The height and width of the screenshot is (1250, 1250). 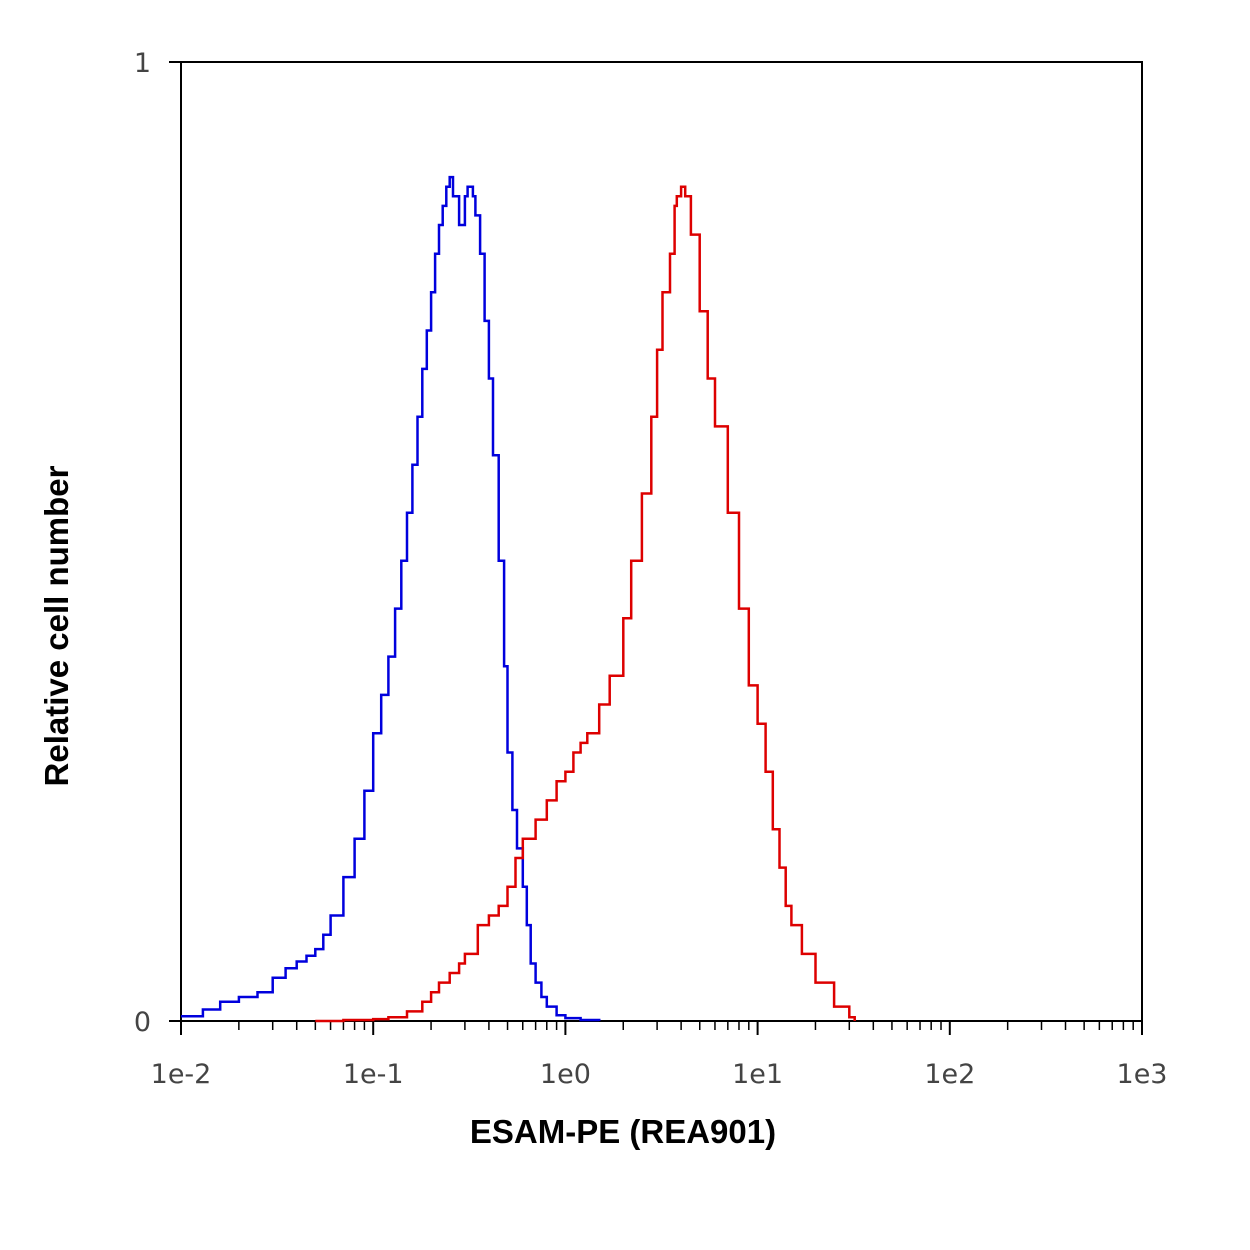 What do you see at coordinates (659, 1055) in the screenshot?
I see `x-axis-ticks: 1e-2 1e-1 1e0 1e1 1e2 1e3` at bounding box center [659, 1055].